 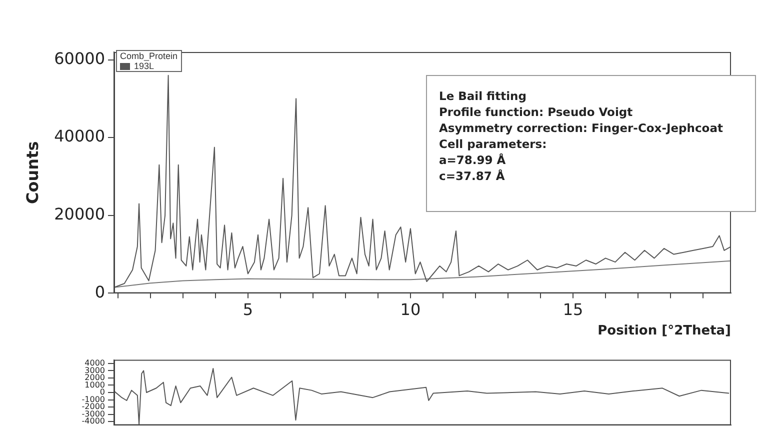 I want to click on annotation: Asymmetry correction: Finger-Cox-Jephcoat, so click(x=581, y=128).